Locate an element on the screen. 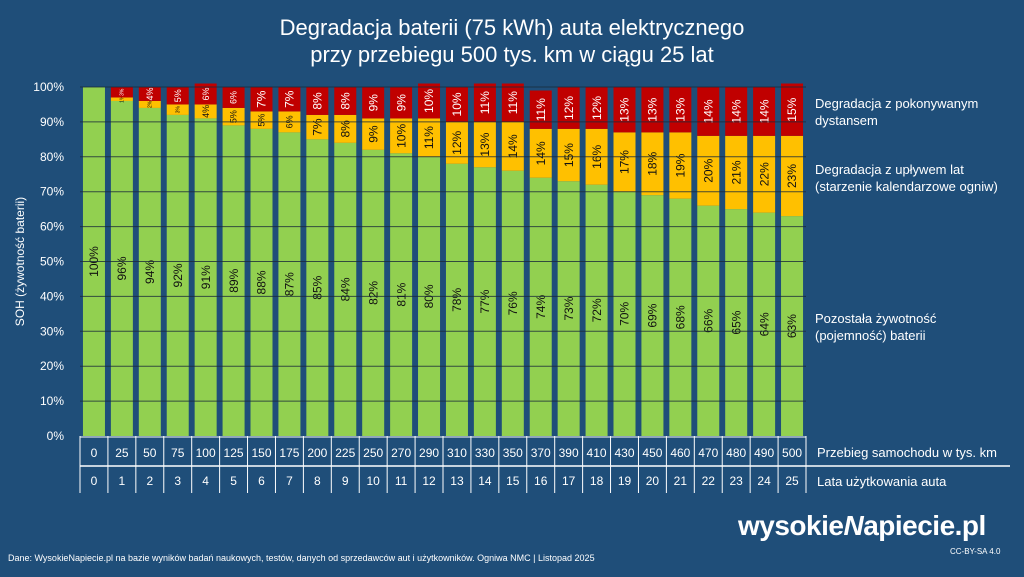  legend-distance-line2: dystansem is located at coordinates (846, 120).